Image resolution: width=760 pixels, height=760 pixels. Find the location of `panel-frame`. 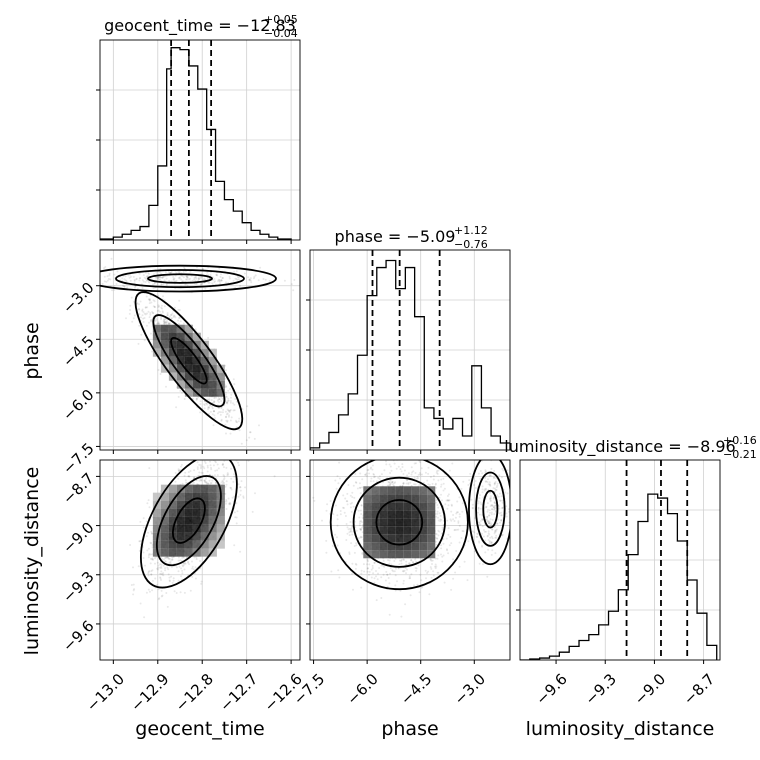

panel-frame is located at coordinates (200, 350).